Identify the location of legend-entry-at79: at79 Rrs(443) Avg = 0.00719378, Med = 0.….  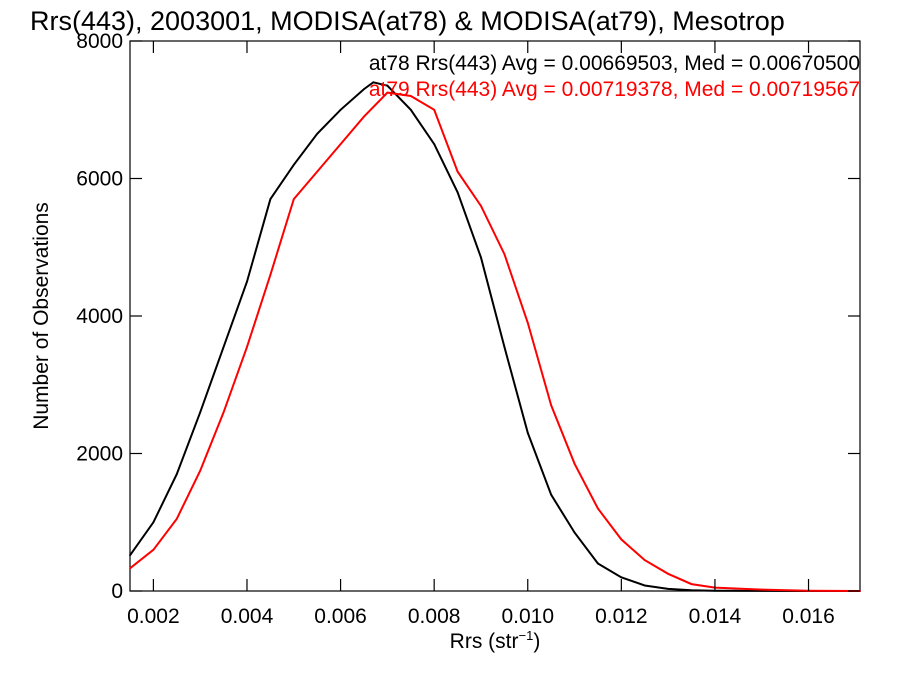
(614, 89).